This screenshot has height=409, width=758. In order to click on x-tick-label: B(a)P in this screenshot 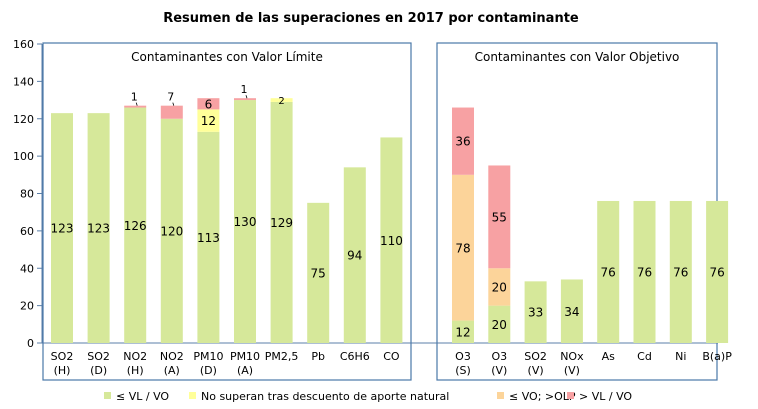, I will do `click(717, 356)`.